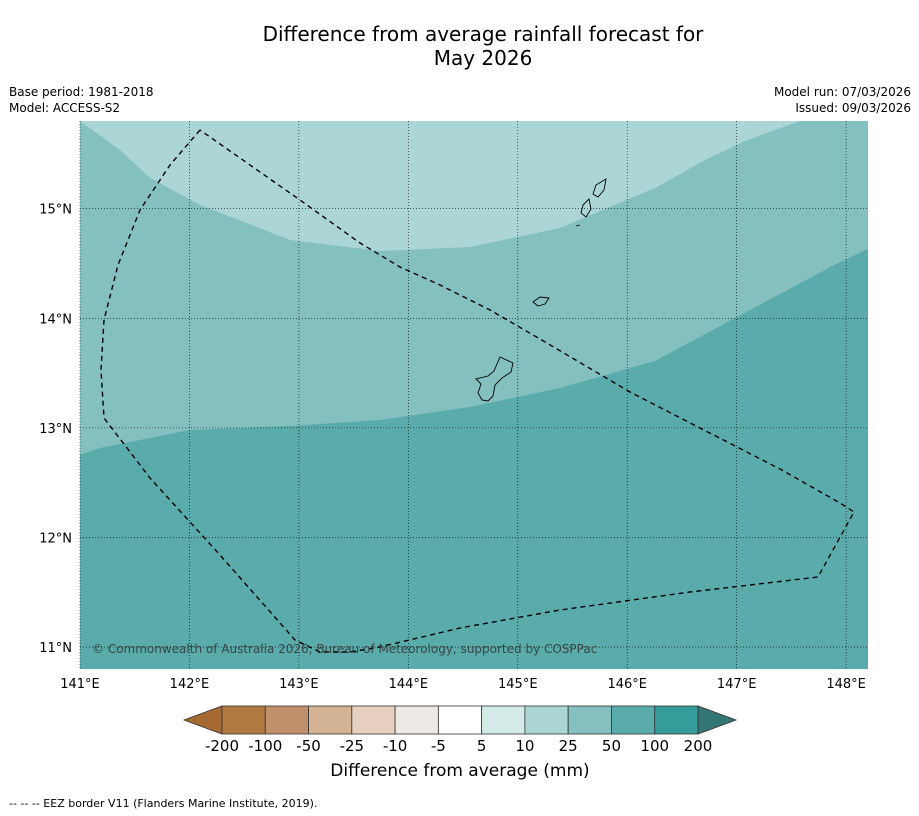 The image size is (919, 816). What do you see at coordinates (299, 684) in the screenshot?
I see `lon-tick-label: 143°E` at bounding box center [299, 684].